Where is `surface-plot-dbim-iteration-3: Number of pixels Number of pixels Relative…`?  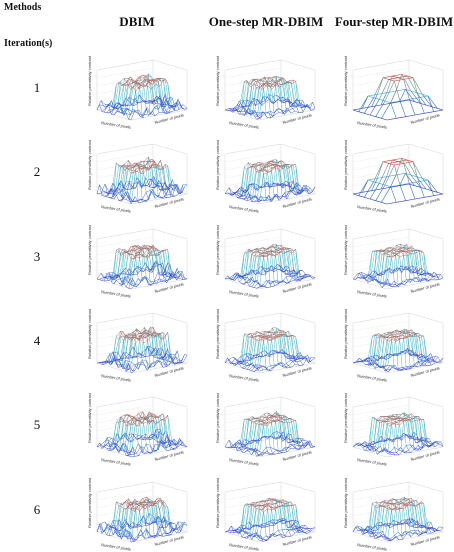 surface-plot-dbim-iteration-3: Number of pixels Number of pixels Relative… is located at coordinates (137, 258).